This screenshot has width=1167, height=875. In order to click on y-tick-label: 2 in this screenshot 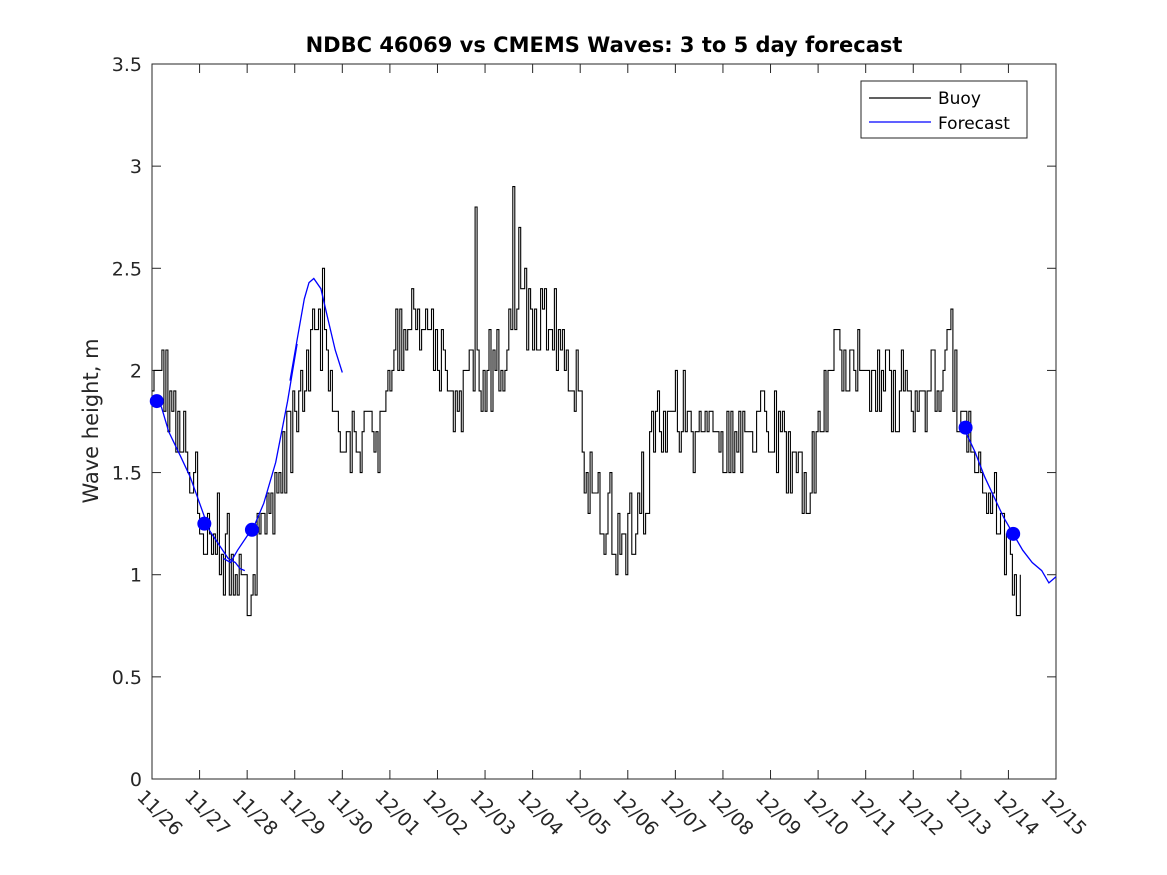, I will do `click(136, 371)`.